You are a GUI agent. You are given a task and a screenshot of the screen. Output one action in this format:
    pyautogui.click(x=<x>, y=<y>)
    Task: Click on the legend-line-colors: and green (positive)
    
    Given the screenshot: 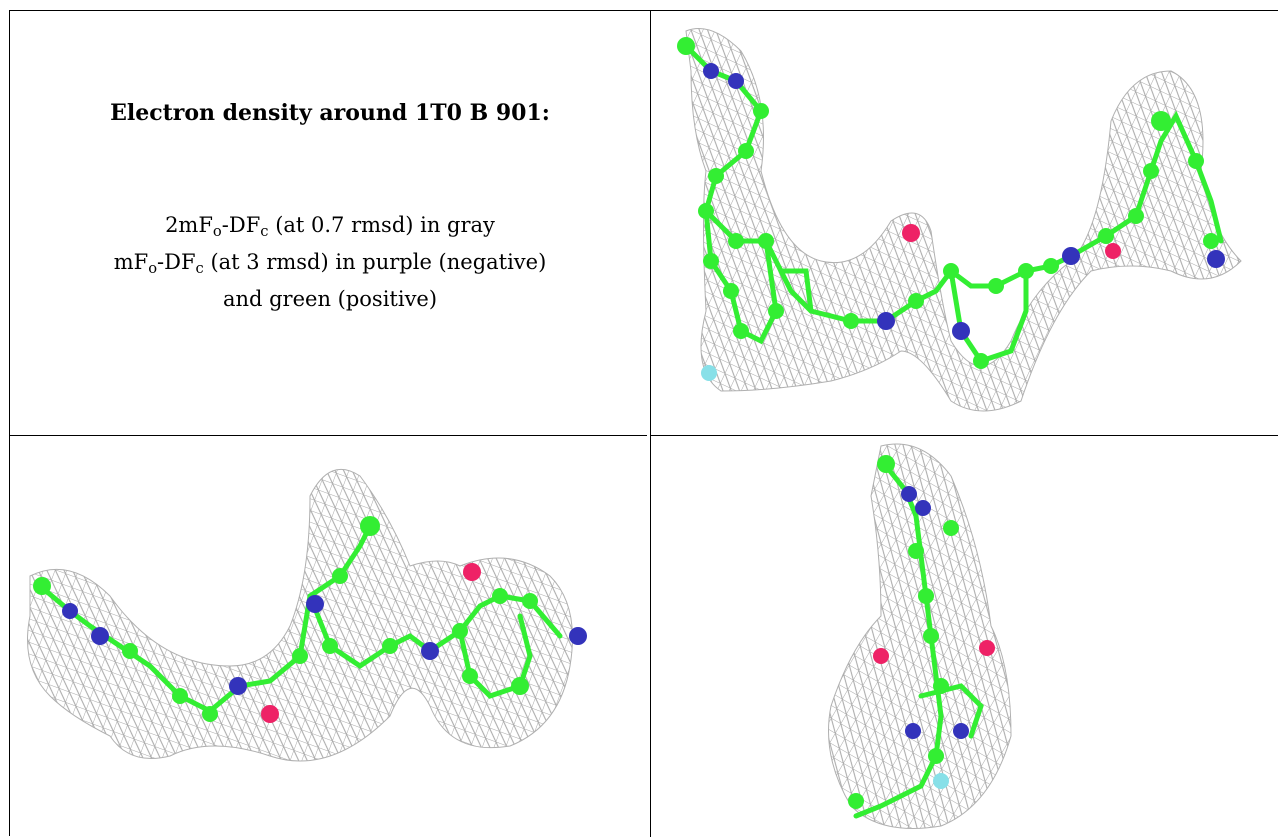 What is the action you would take?
    pyautogui.click(x=330, y=299)
    